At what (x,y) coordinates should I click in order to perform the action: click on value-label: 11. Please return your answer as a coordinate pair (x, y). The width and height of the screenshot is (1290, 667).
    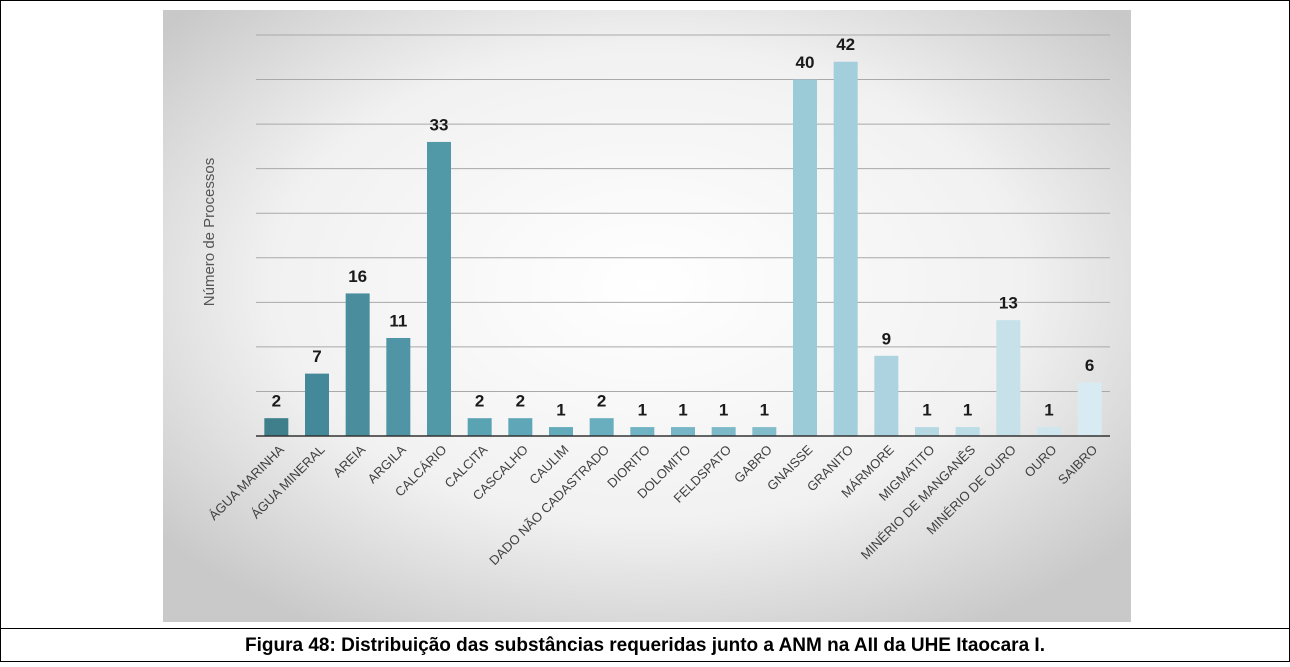
    Looking at the image, I should click on (398, 320).